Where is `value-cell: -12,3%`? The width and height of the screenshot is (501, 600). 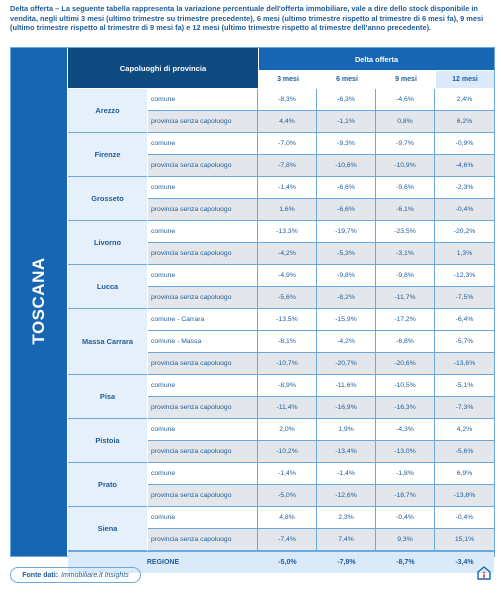 value-cell: -12,3% is located at coordinates (464, 275).